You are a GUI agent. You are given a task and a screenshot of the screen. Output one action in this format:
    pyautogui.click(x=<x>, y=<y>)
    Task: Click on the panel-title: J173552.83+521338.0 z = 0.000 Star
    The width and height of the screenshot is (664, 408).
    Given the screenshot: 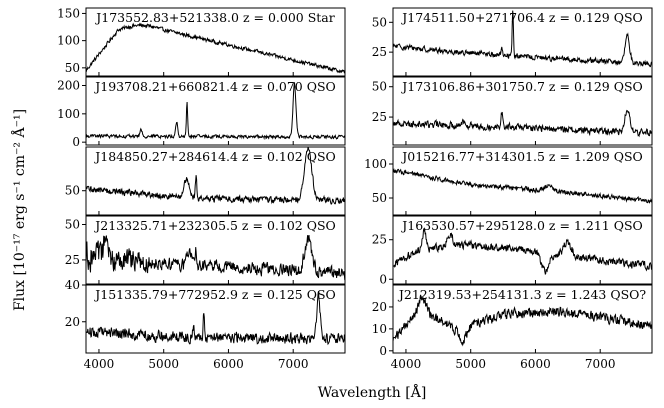 What is the action you would take?
    pyautogui.click(x=214, y=17)
    